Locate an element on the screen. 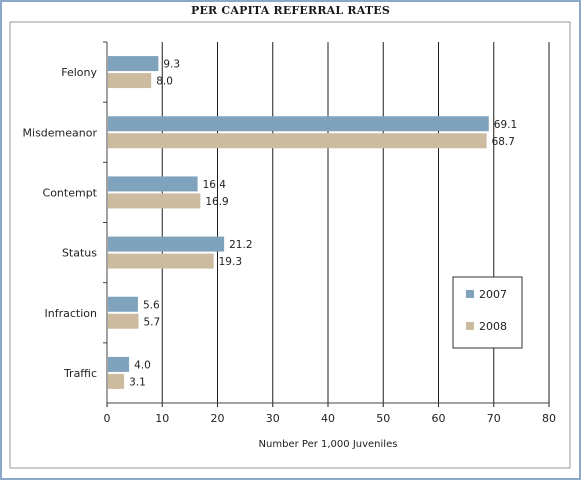 The image size is (581, 480). bar-2007-traffic is located at coordinates (119, 364).